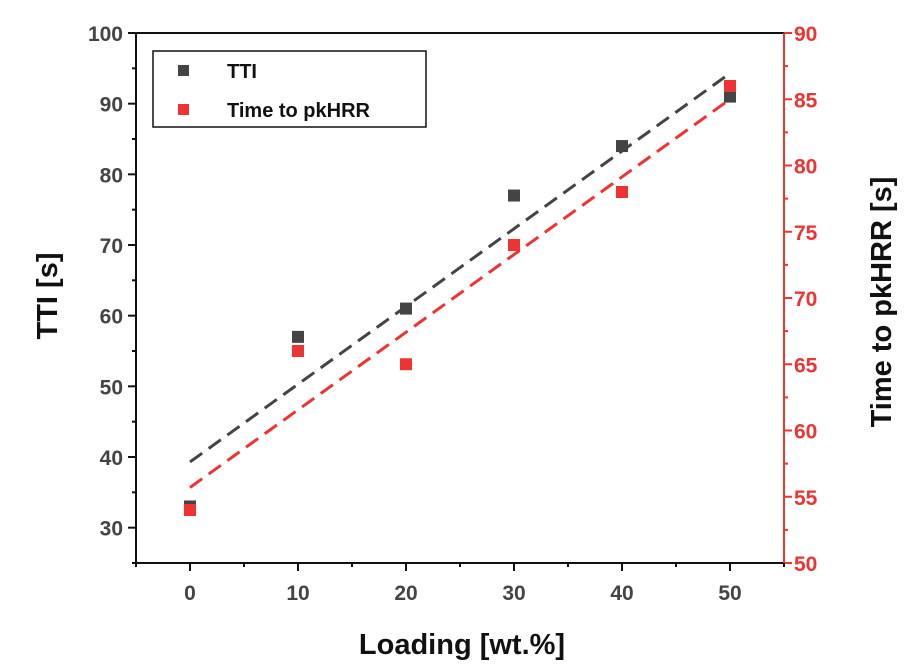 This screenshot has height=666, width=908. I want to click on legend-label-tti: TTI, so click(242, 72).